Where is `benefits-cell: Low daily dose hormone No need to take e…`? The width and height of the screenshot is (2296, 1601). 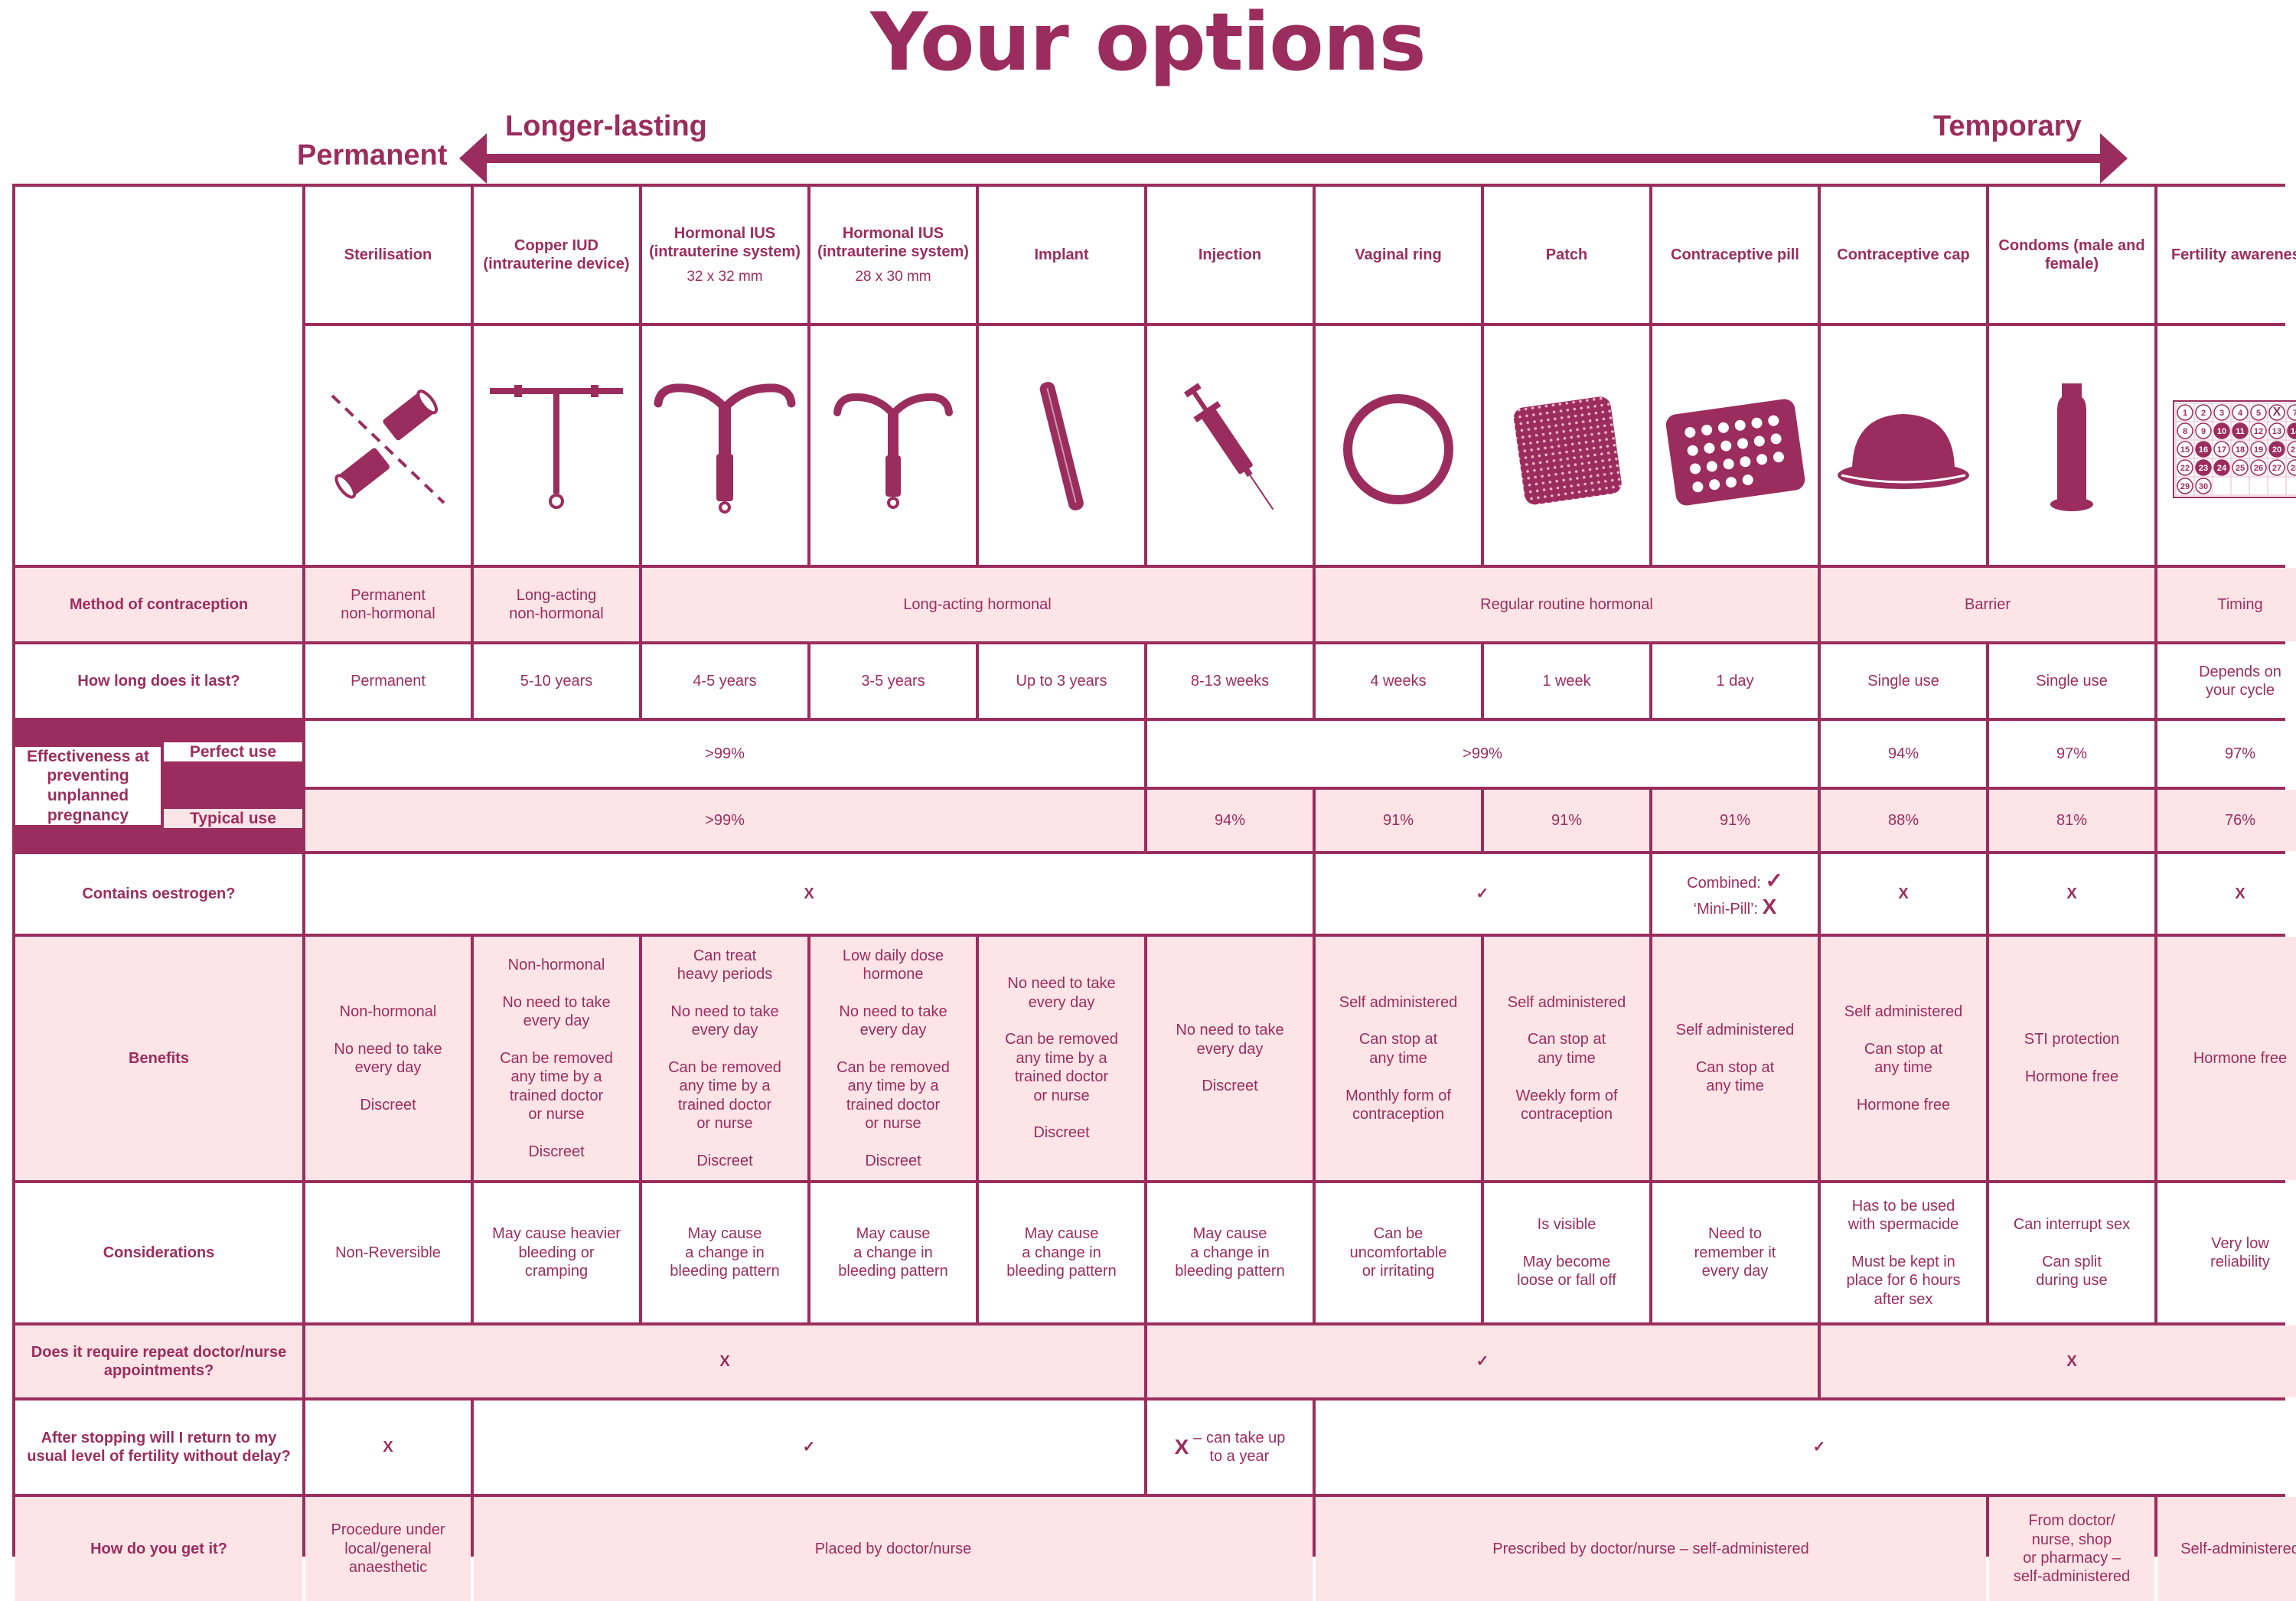 benefits-cell: Low daily dose hormone No need to take e… is located at coordinates (893, 1058).